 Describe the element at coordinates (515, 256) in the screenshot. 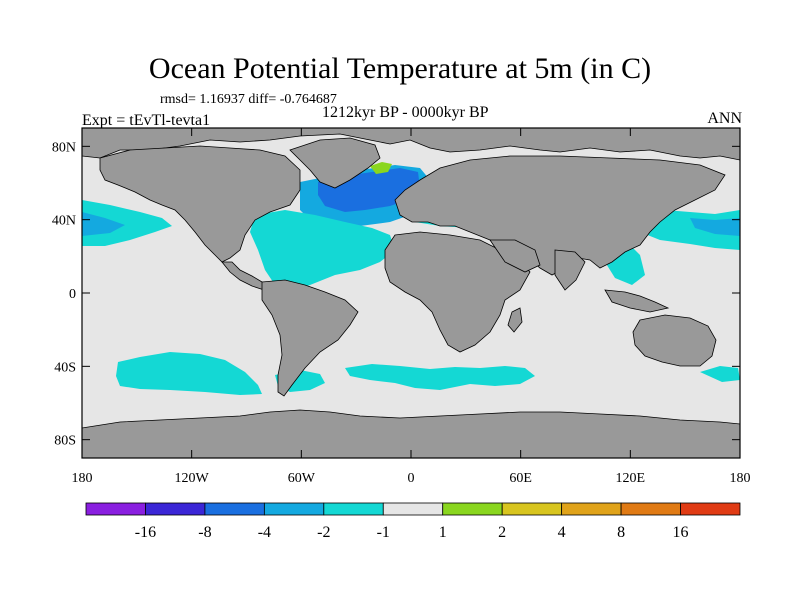

I see `land-arabia` at that location.